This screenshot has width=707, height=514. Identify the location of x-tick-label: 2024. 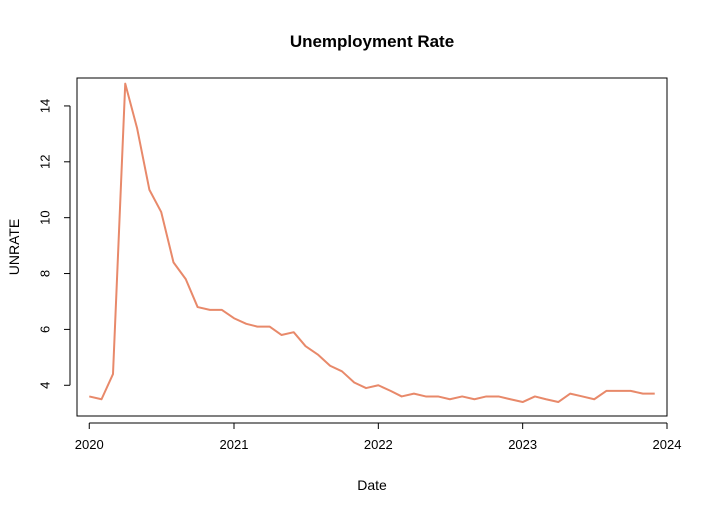
(667, 444).